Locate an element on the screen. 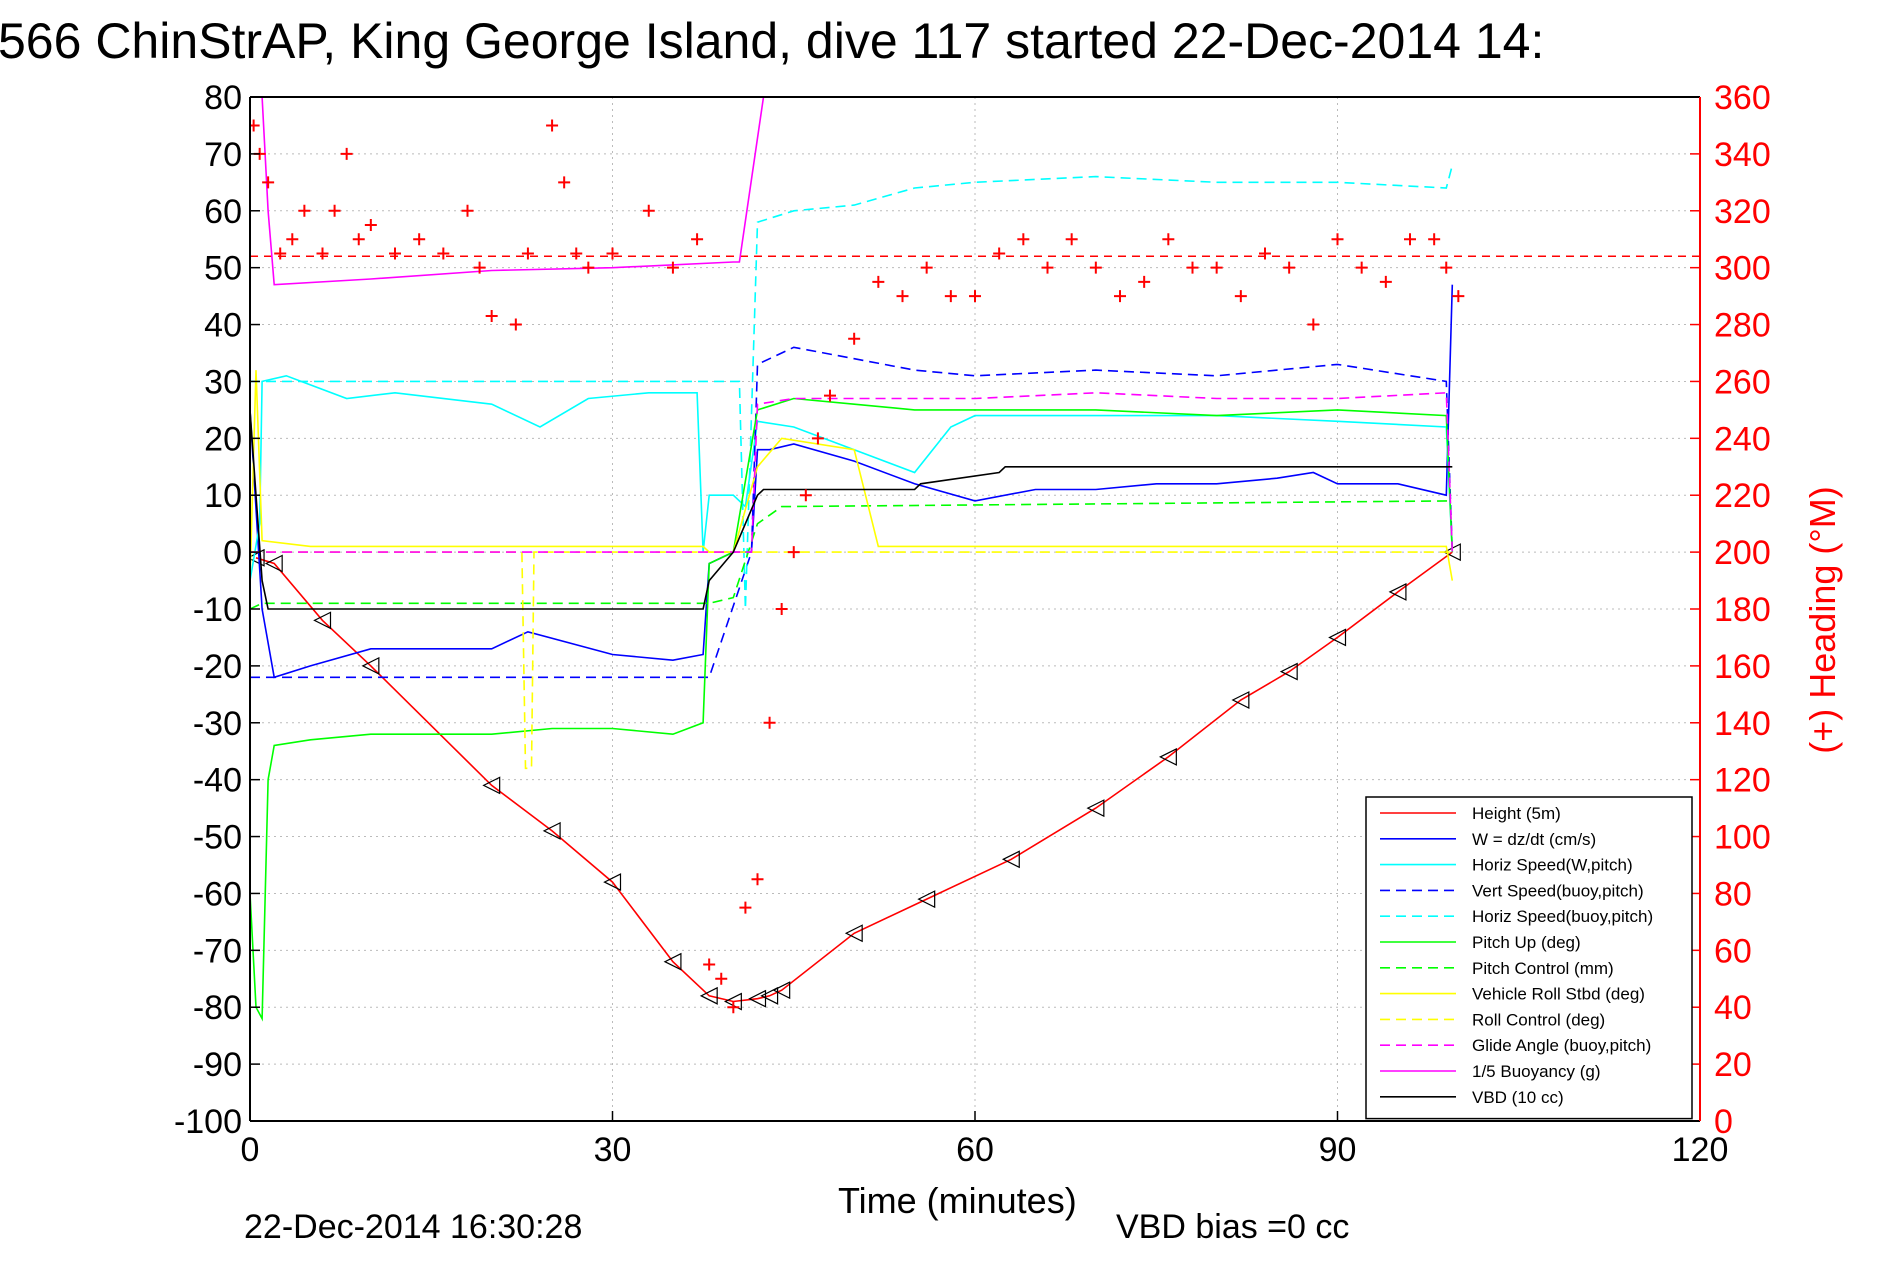  y-tick-label: -50 is located at coordinates (217, 838).